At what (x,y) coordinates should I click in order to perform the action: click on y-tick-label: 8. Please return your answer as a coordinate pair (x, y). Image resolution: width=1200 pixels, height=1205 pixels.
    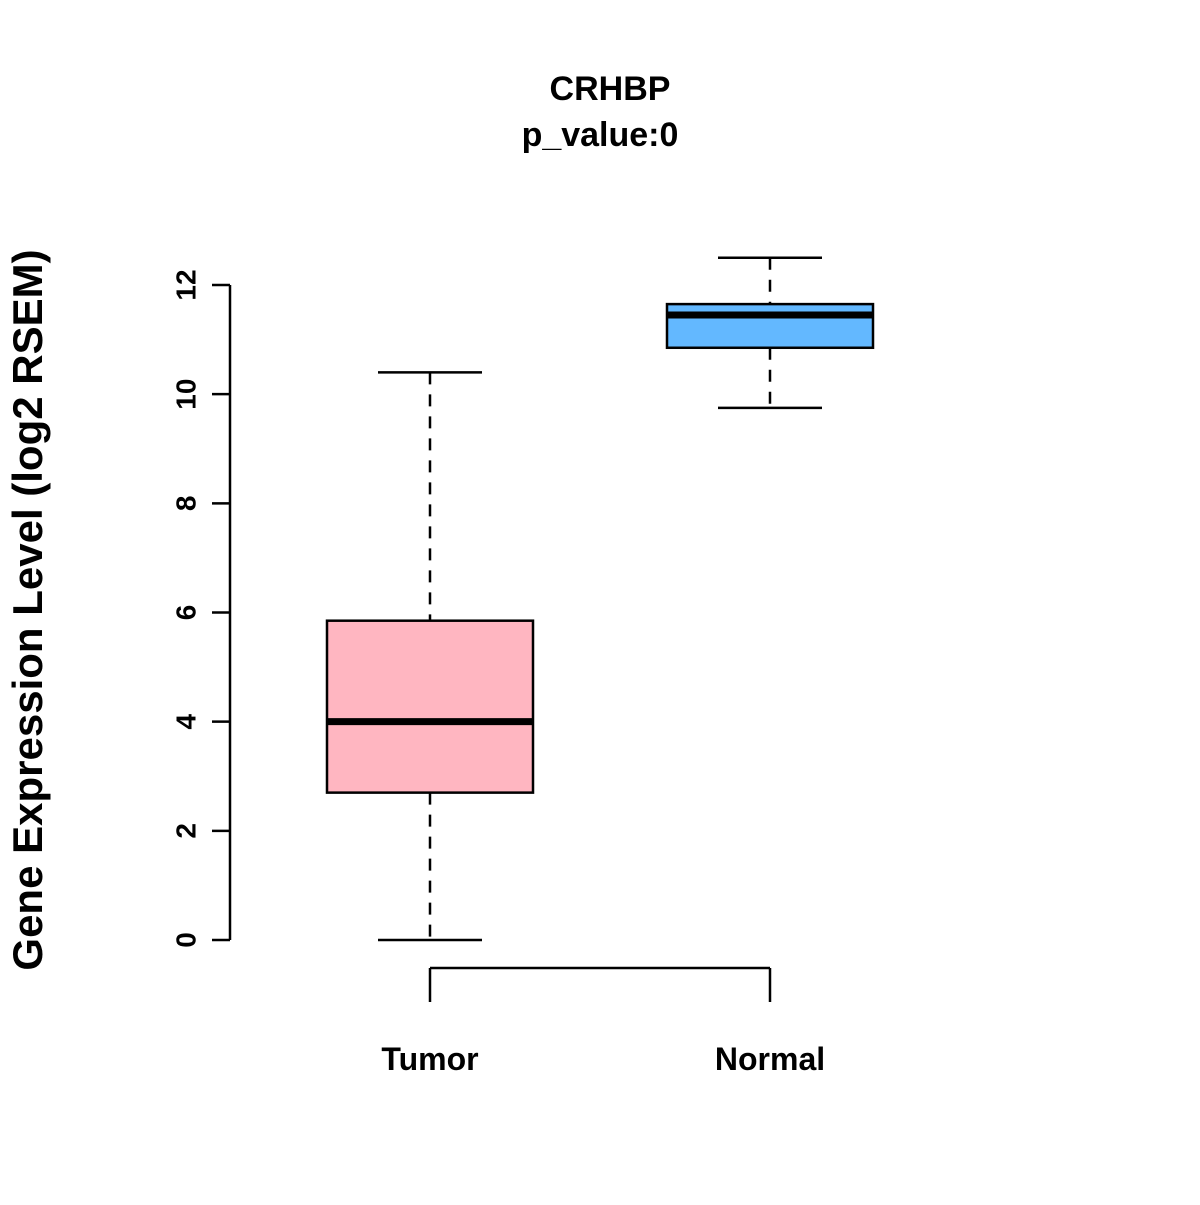
    Looking at the image, I should click on (185, 504).